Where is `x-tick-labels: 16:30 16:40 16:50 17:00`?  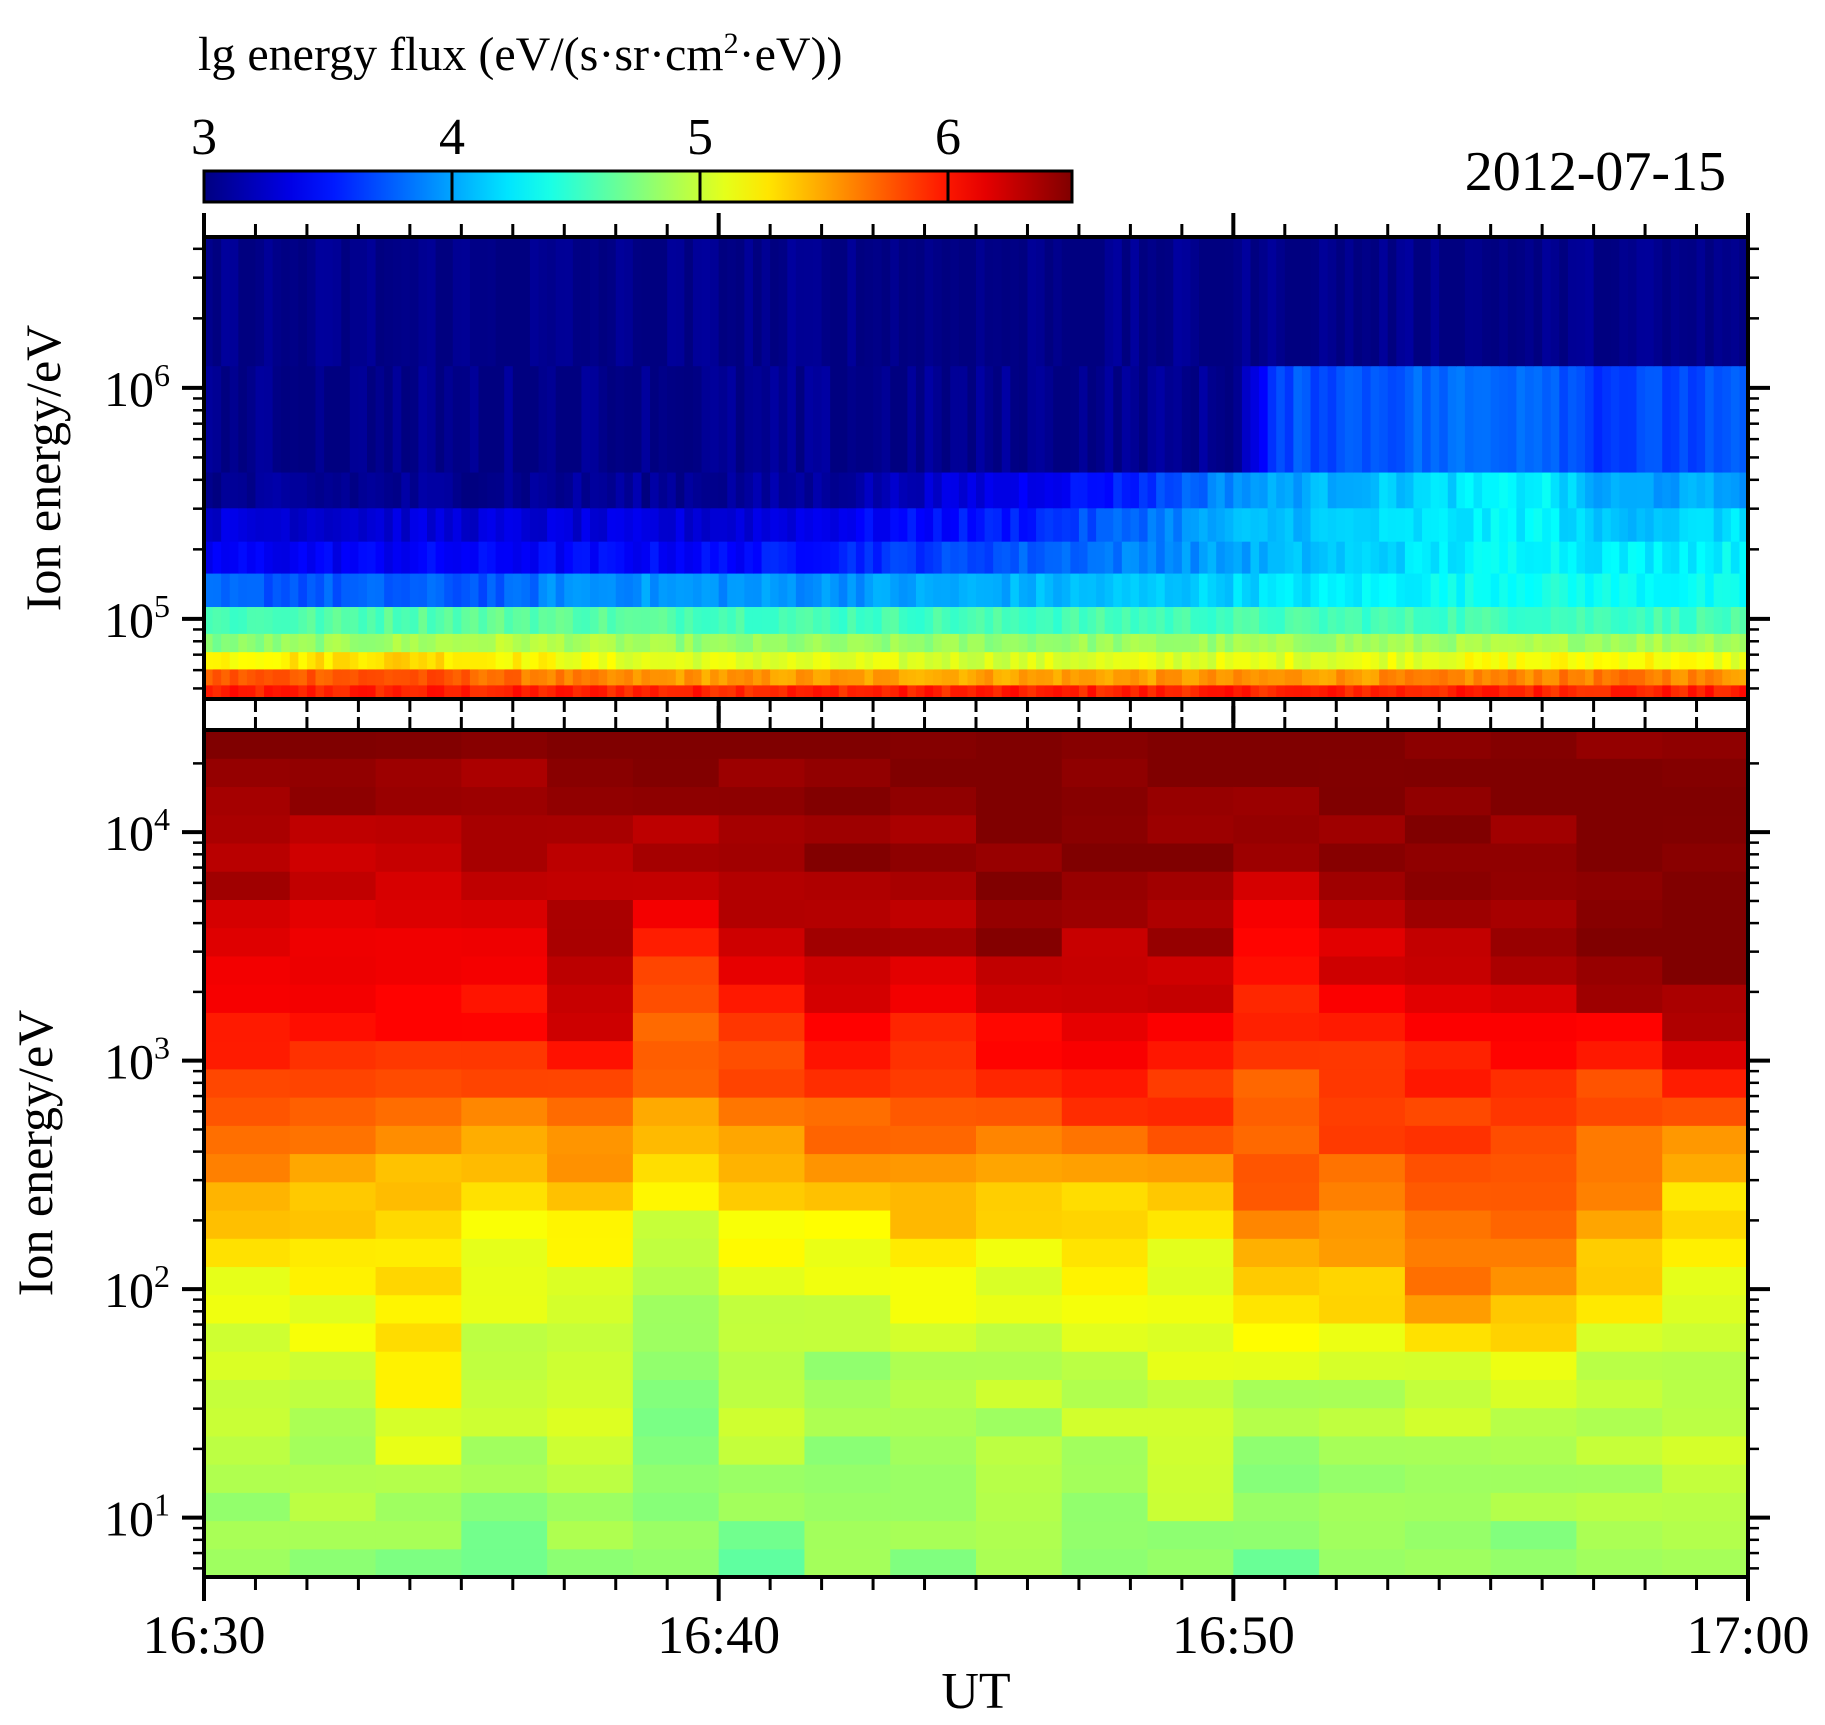
x-tick-labels: 16:30 16:40 16:50 17:00 is located at coordinates (975, 1635).